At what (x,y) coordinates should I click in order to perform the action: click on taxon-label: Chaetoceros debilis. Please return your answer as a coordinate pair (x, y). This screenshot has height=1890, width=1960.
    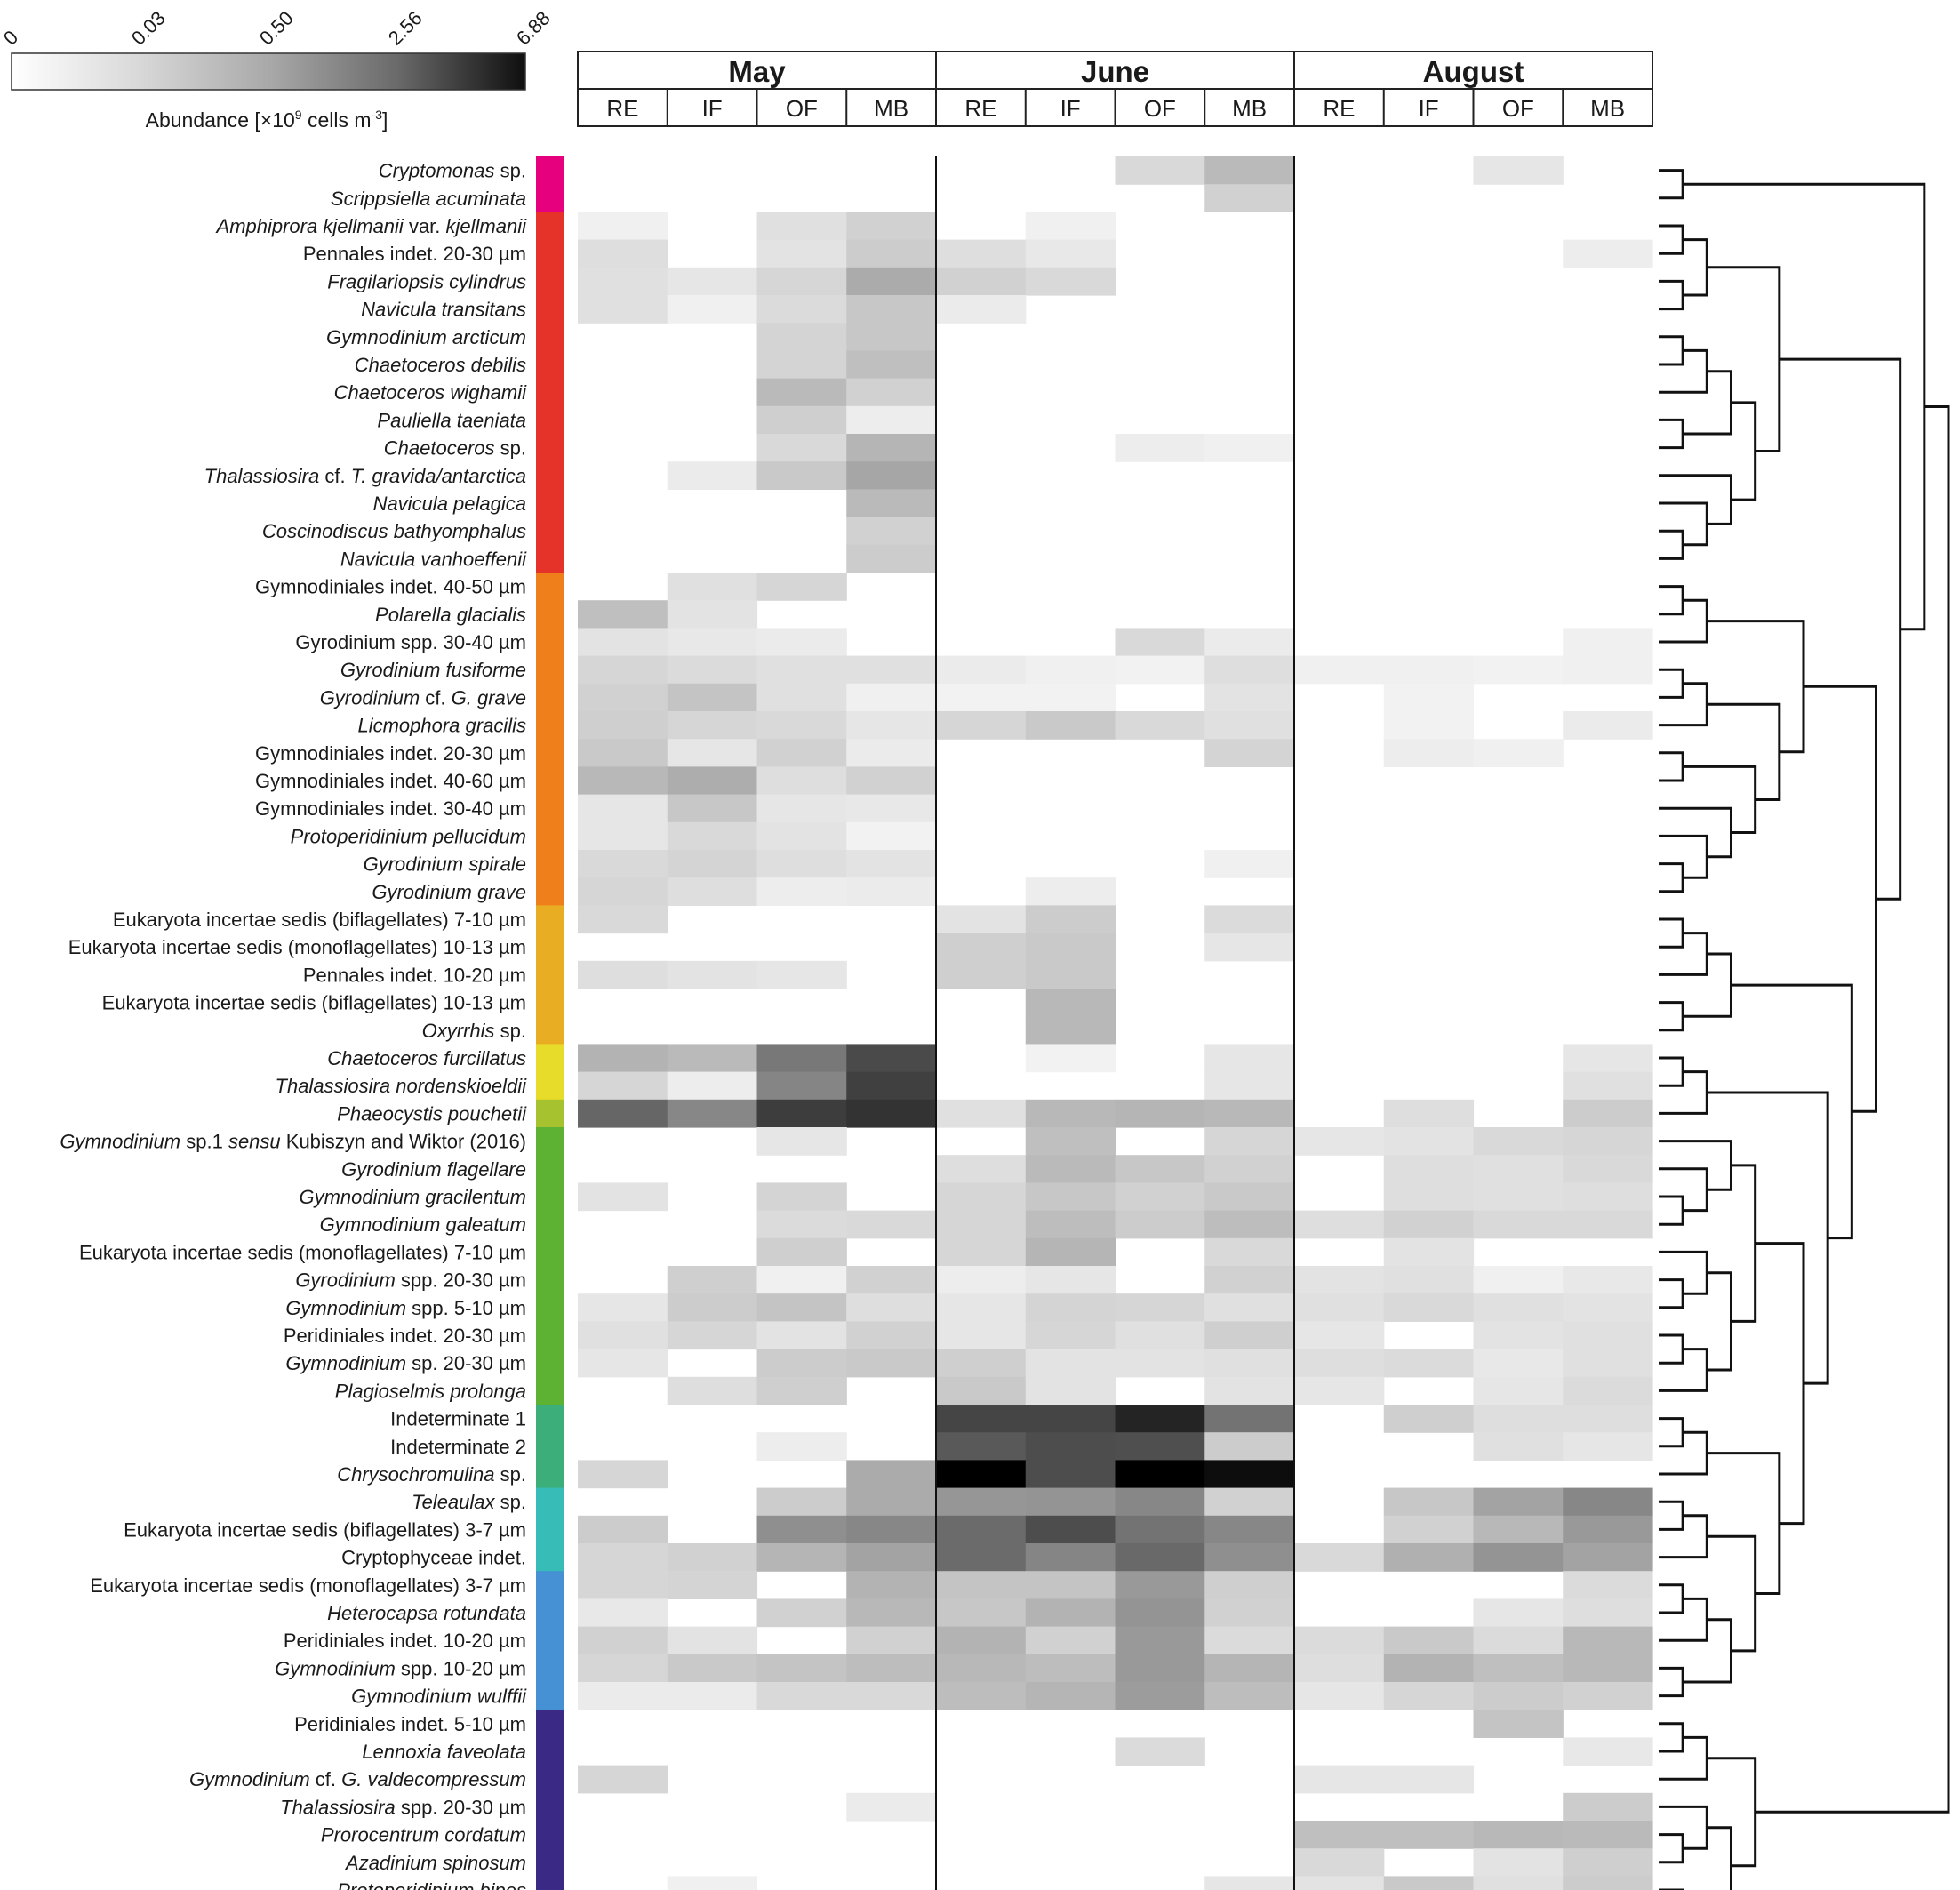
    Looking at the image, I should click on (440, 365).